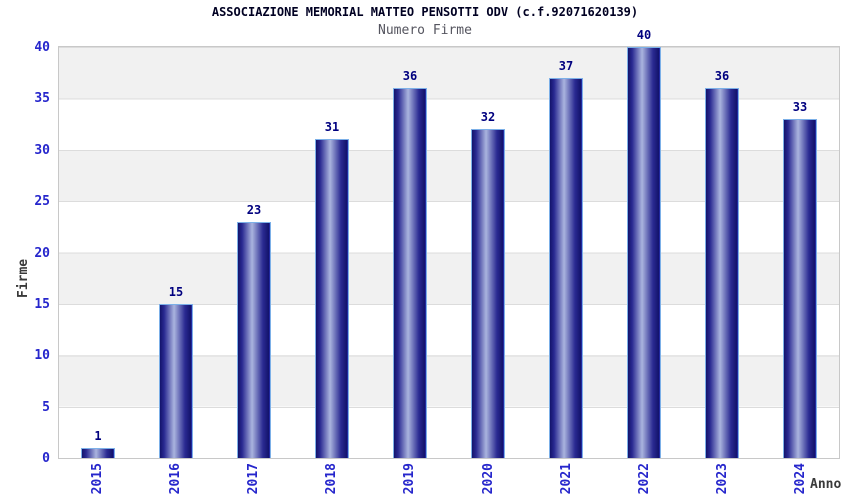 Image resolution: width=850 pixels, height=500 pixels. I want to click on chart-subtitle: Numero Firme, so click(425, 30).